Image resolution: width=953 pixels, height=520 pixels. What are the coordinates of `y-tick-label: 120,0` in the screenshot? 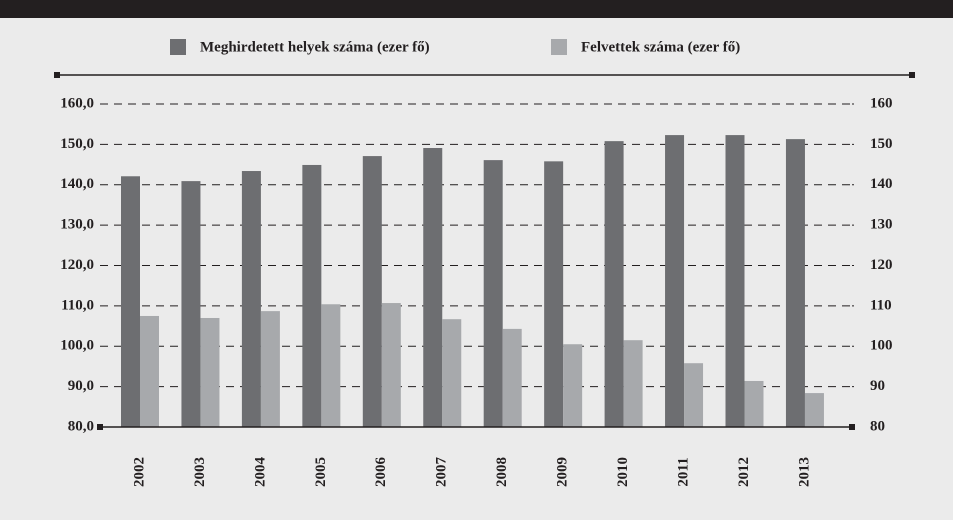 It's located at (77, 265).